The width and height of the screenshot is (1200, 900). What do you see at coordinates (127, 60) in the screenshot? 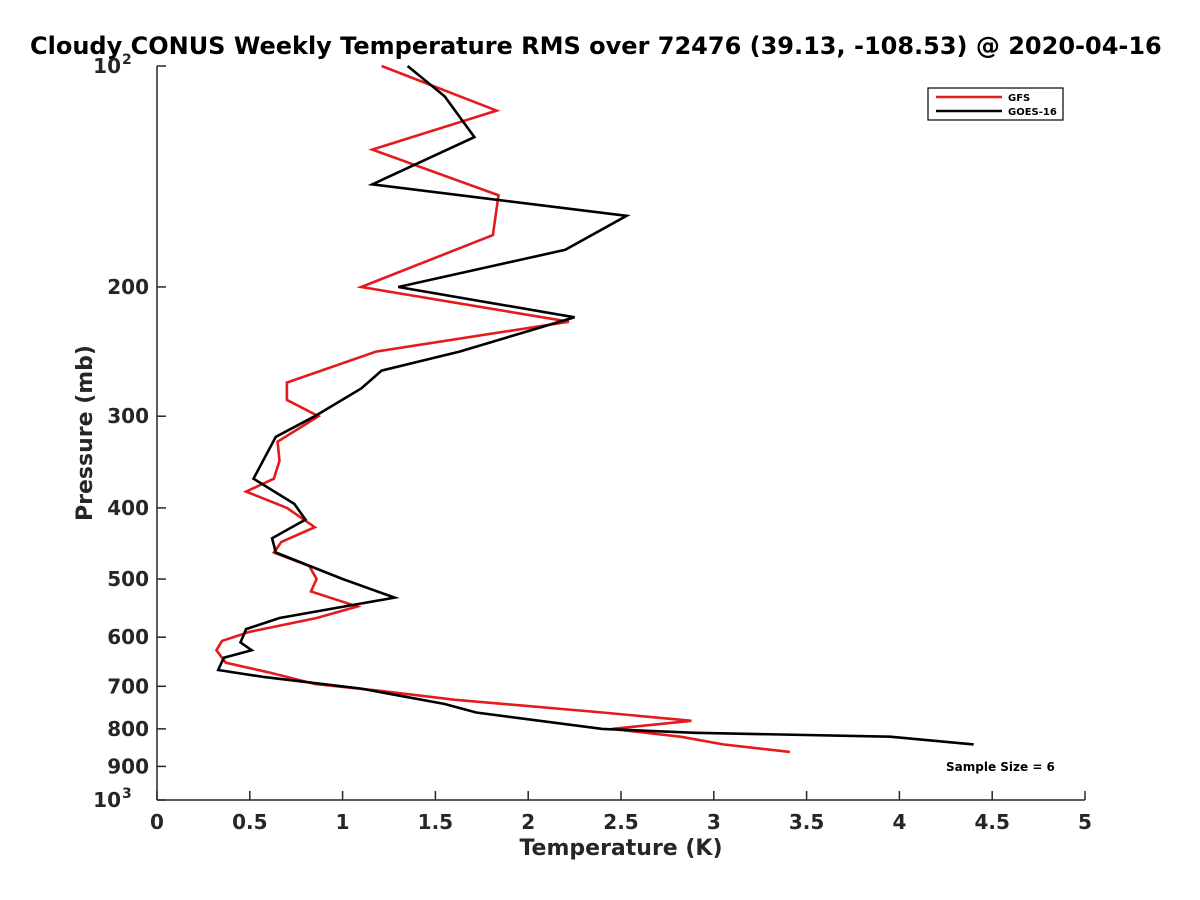
I see `y-tick-exponent: 2` at bounding box center [127, 60].